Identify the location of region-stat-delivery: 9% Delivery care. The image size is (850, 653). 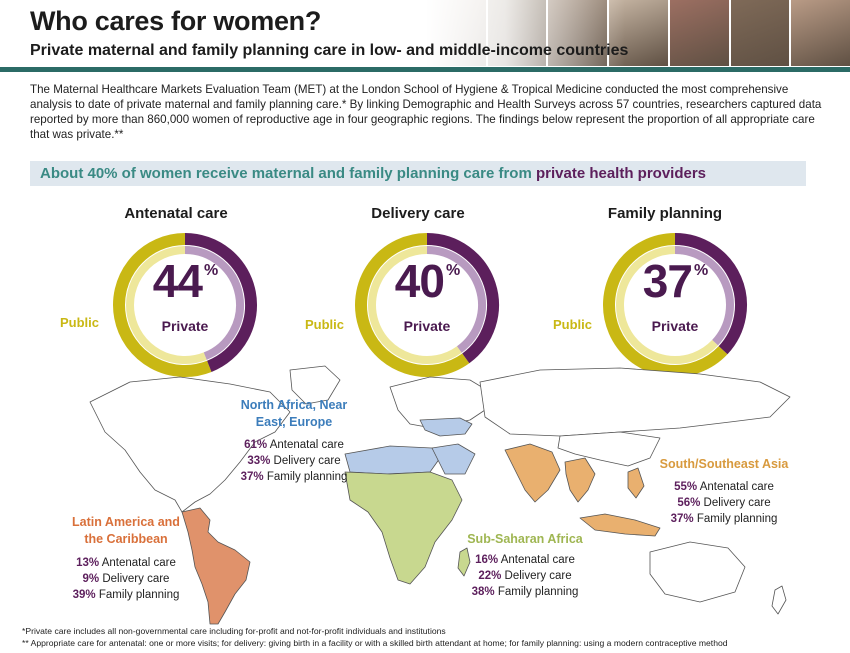
(126, 579).